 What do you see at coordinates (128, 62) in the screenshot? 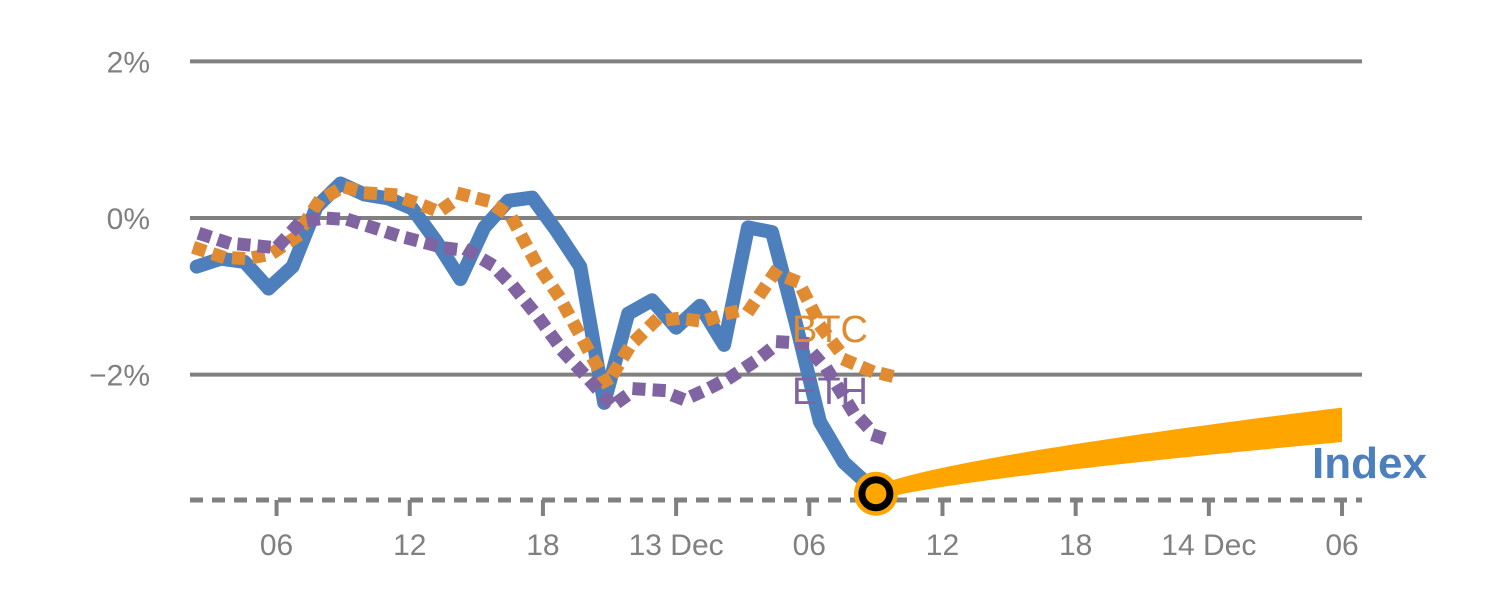
I see `y-tick-label-0: 2%` at bounding box center [128, 62].